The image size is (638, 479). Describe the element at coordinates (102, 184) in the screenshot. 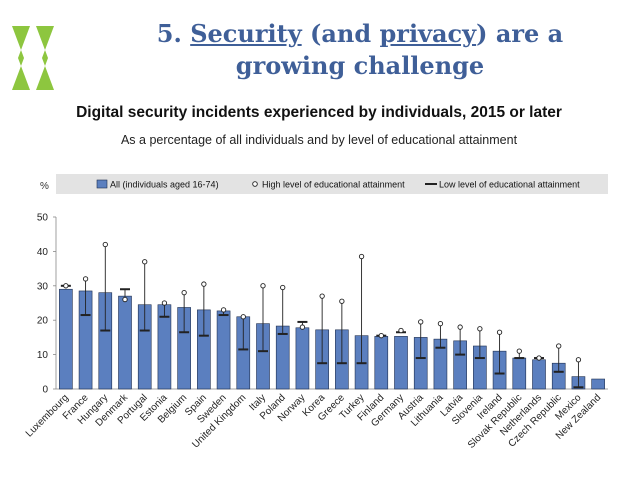

I see `legend-bar-swatch` at that location.